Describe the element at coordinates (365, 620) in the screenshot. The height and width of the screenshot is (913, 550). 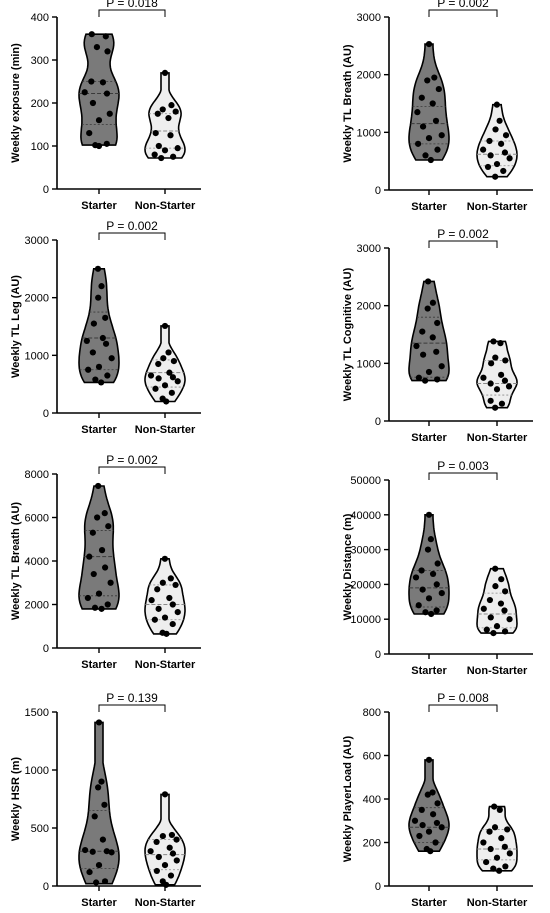
I see `y-tick-label: 10000` at that location.